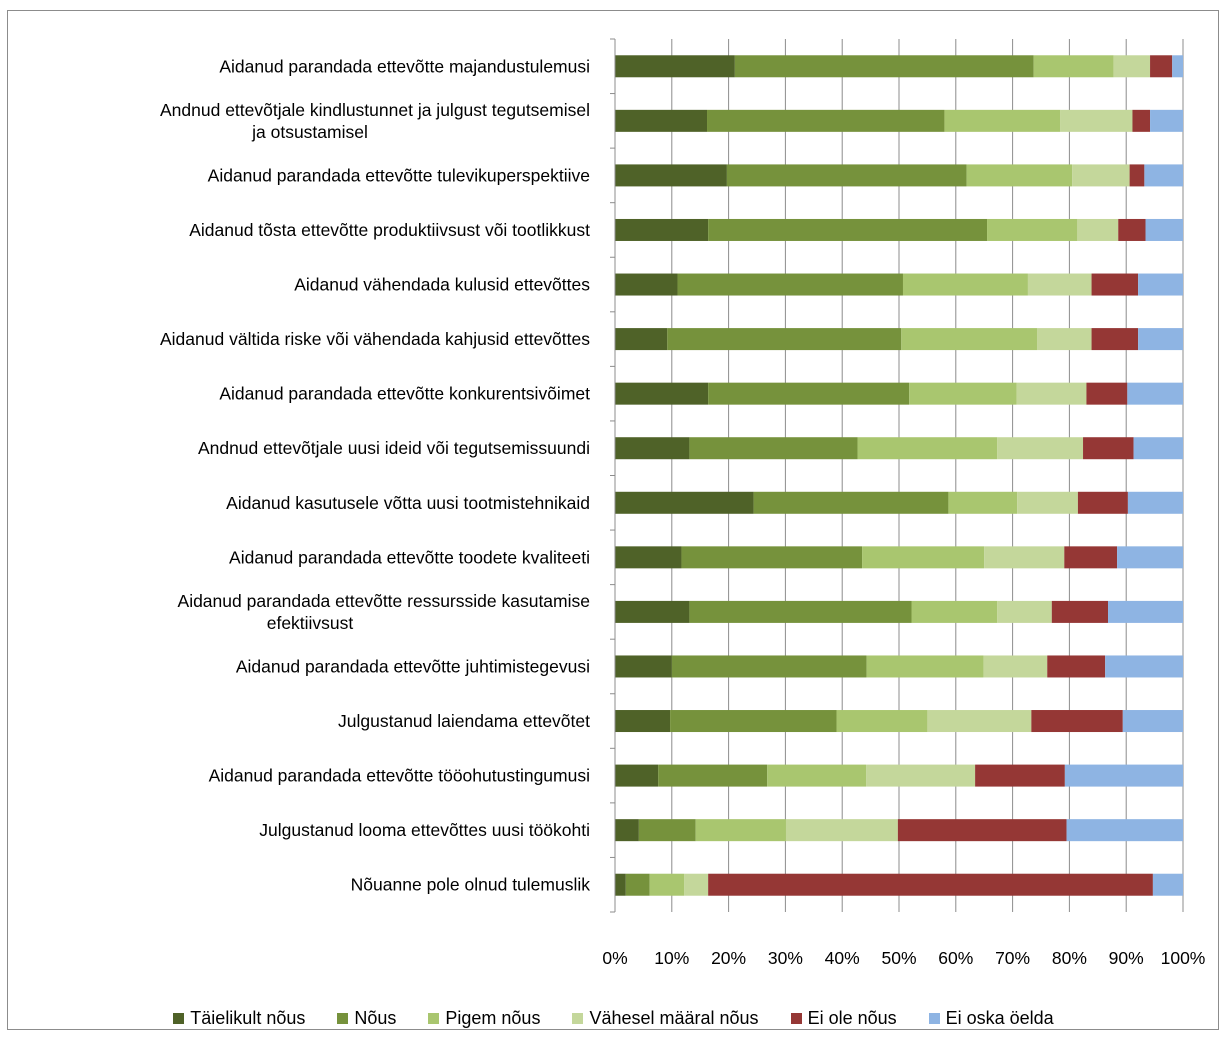  I want to click on legend-item: Nõus, so click(366, 1018).